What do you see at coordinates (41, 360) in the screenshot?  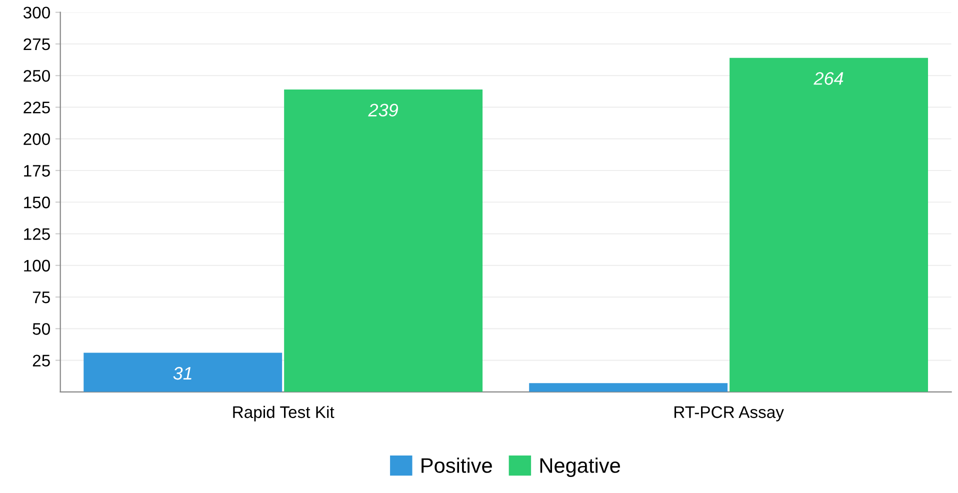 I see `y-tick-label: 25` at bounding box center [41, 360].